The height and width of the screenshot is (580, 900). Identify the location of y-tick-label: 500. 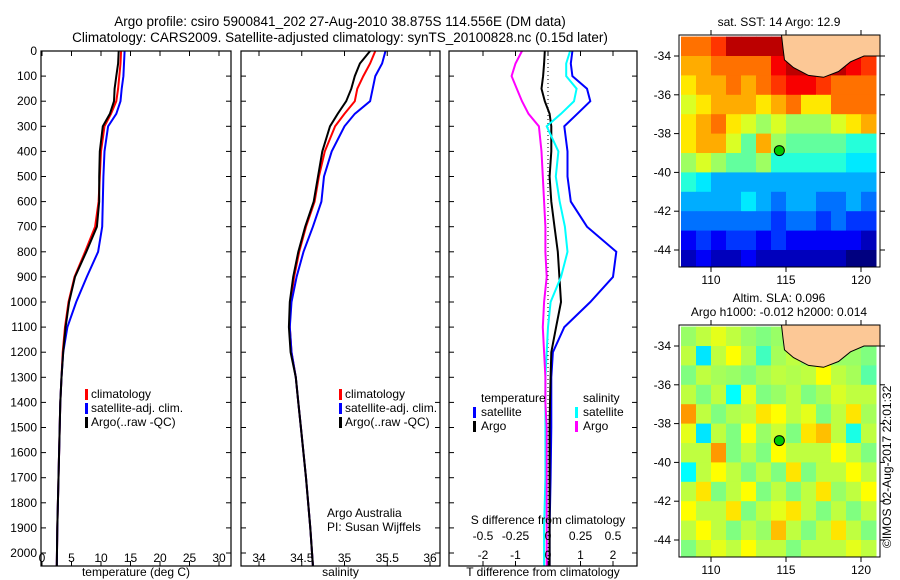
(27, 177).